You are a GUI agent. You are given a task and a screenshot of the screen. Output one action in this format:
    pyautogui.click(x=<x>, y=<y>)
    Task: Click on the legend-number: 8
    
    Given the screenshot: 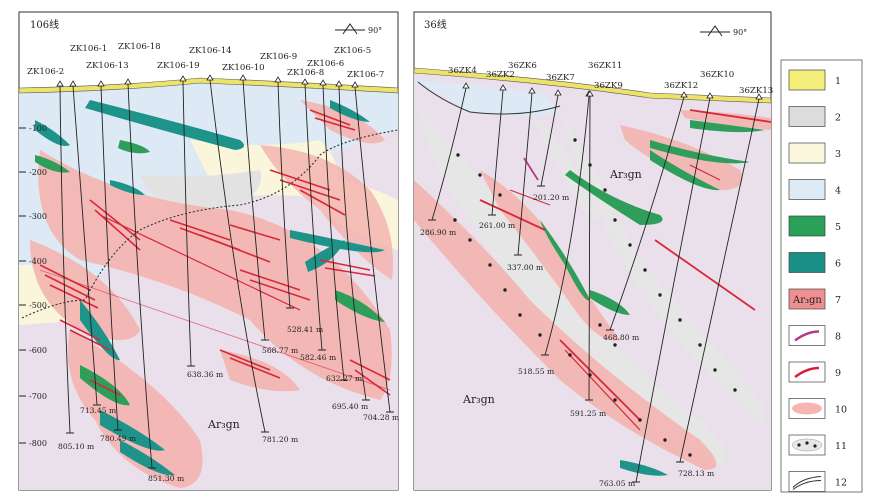 What is the action you would take?
    pyautogui.click(x=838, y=337)
    